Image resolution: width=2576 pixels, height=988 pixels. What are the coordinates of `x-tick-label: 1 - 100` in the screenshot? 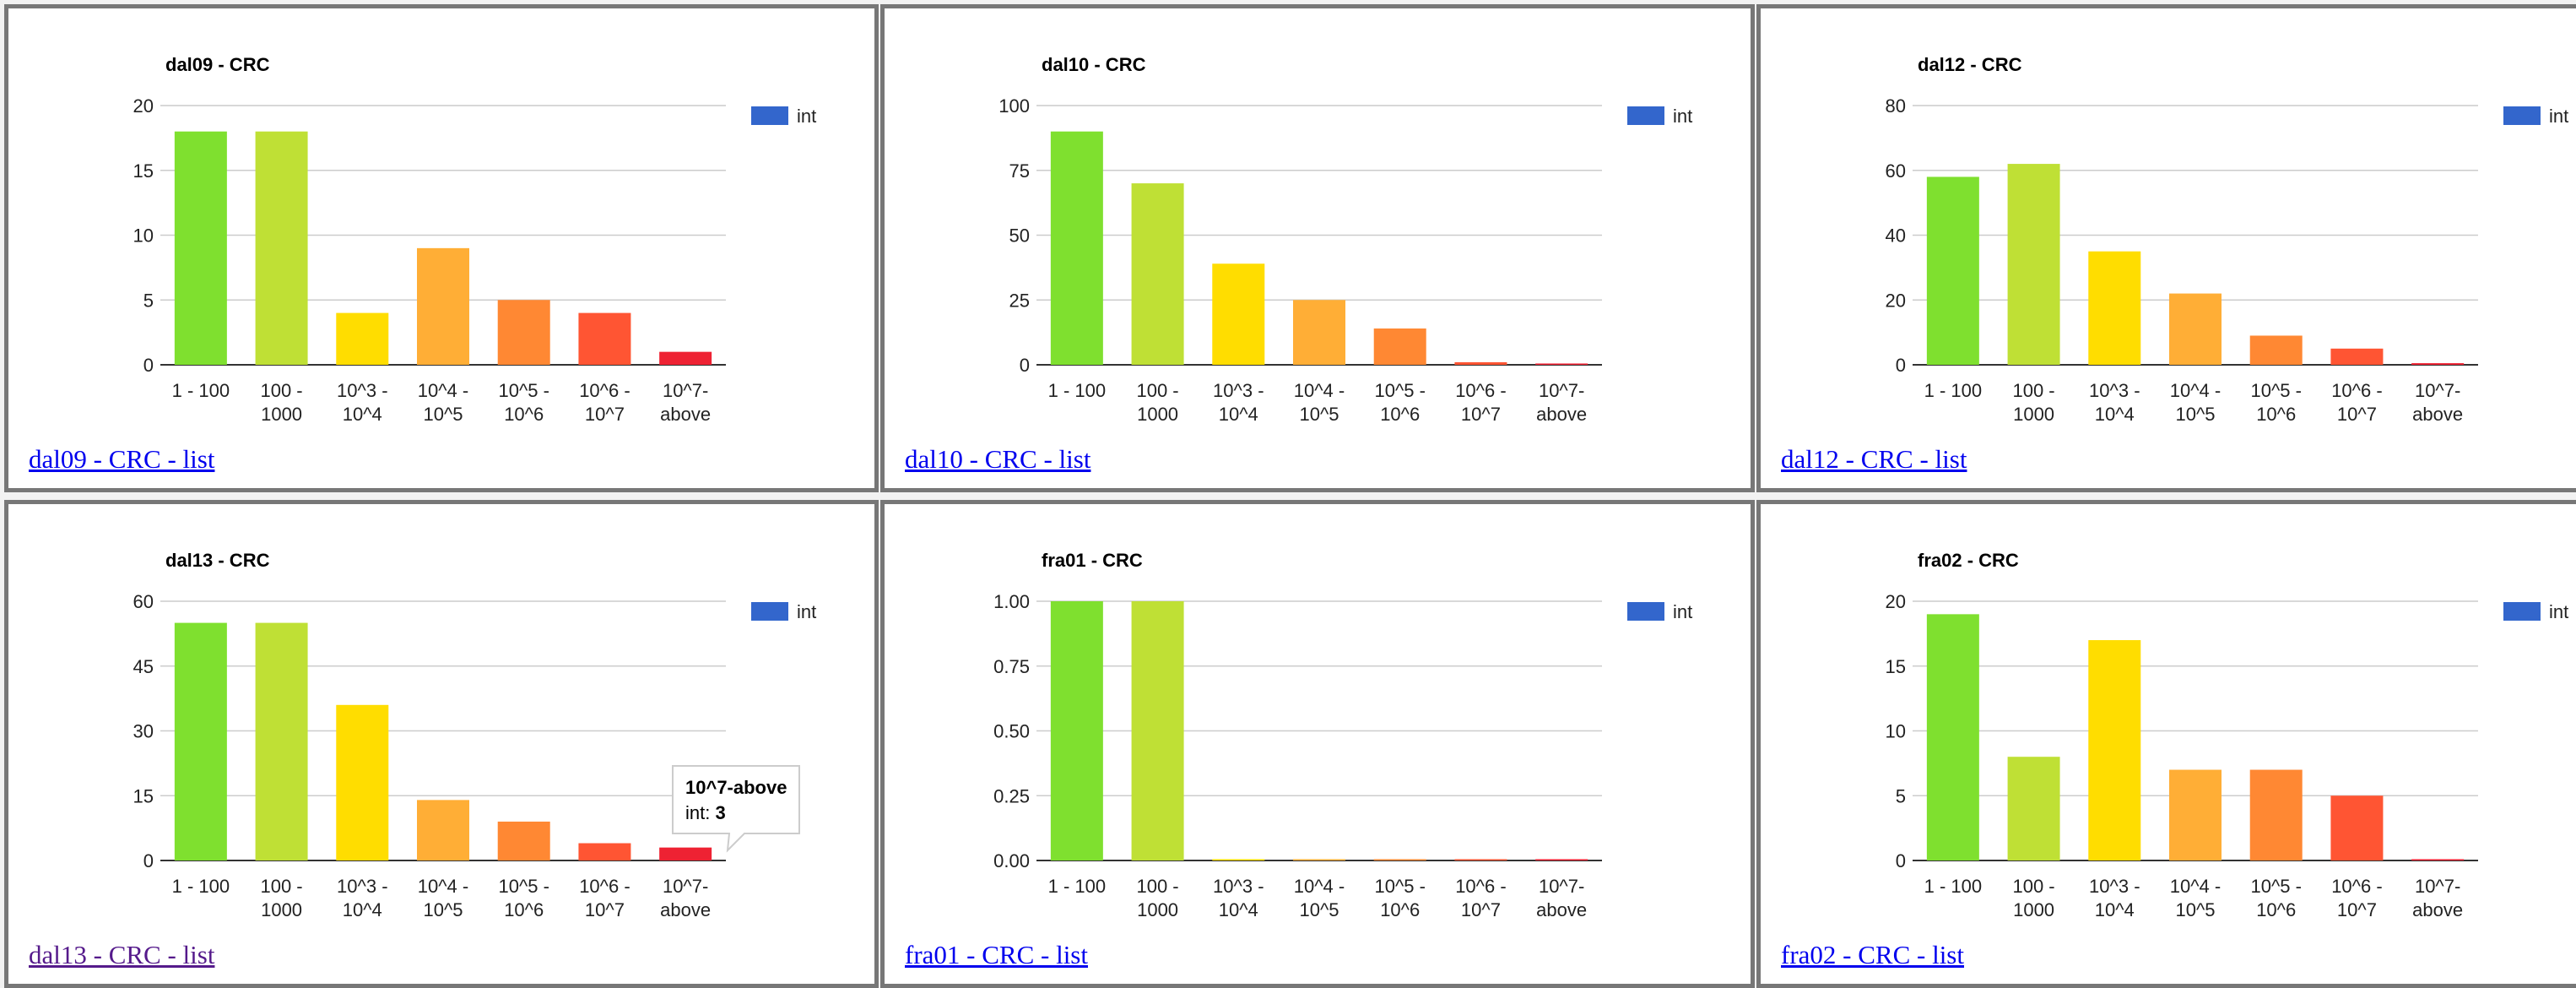 It's located at (201, 886).